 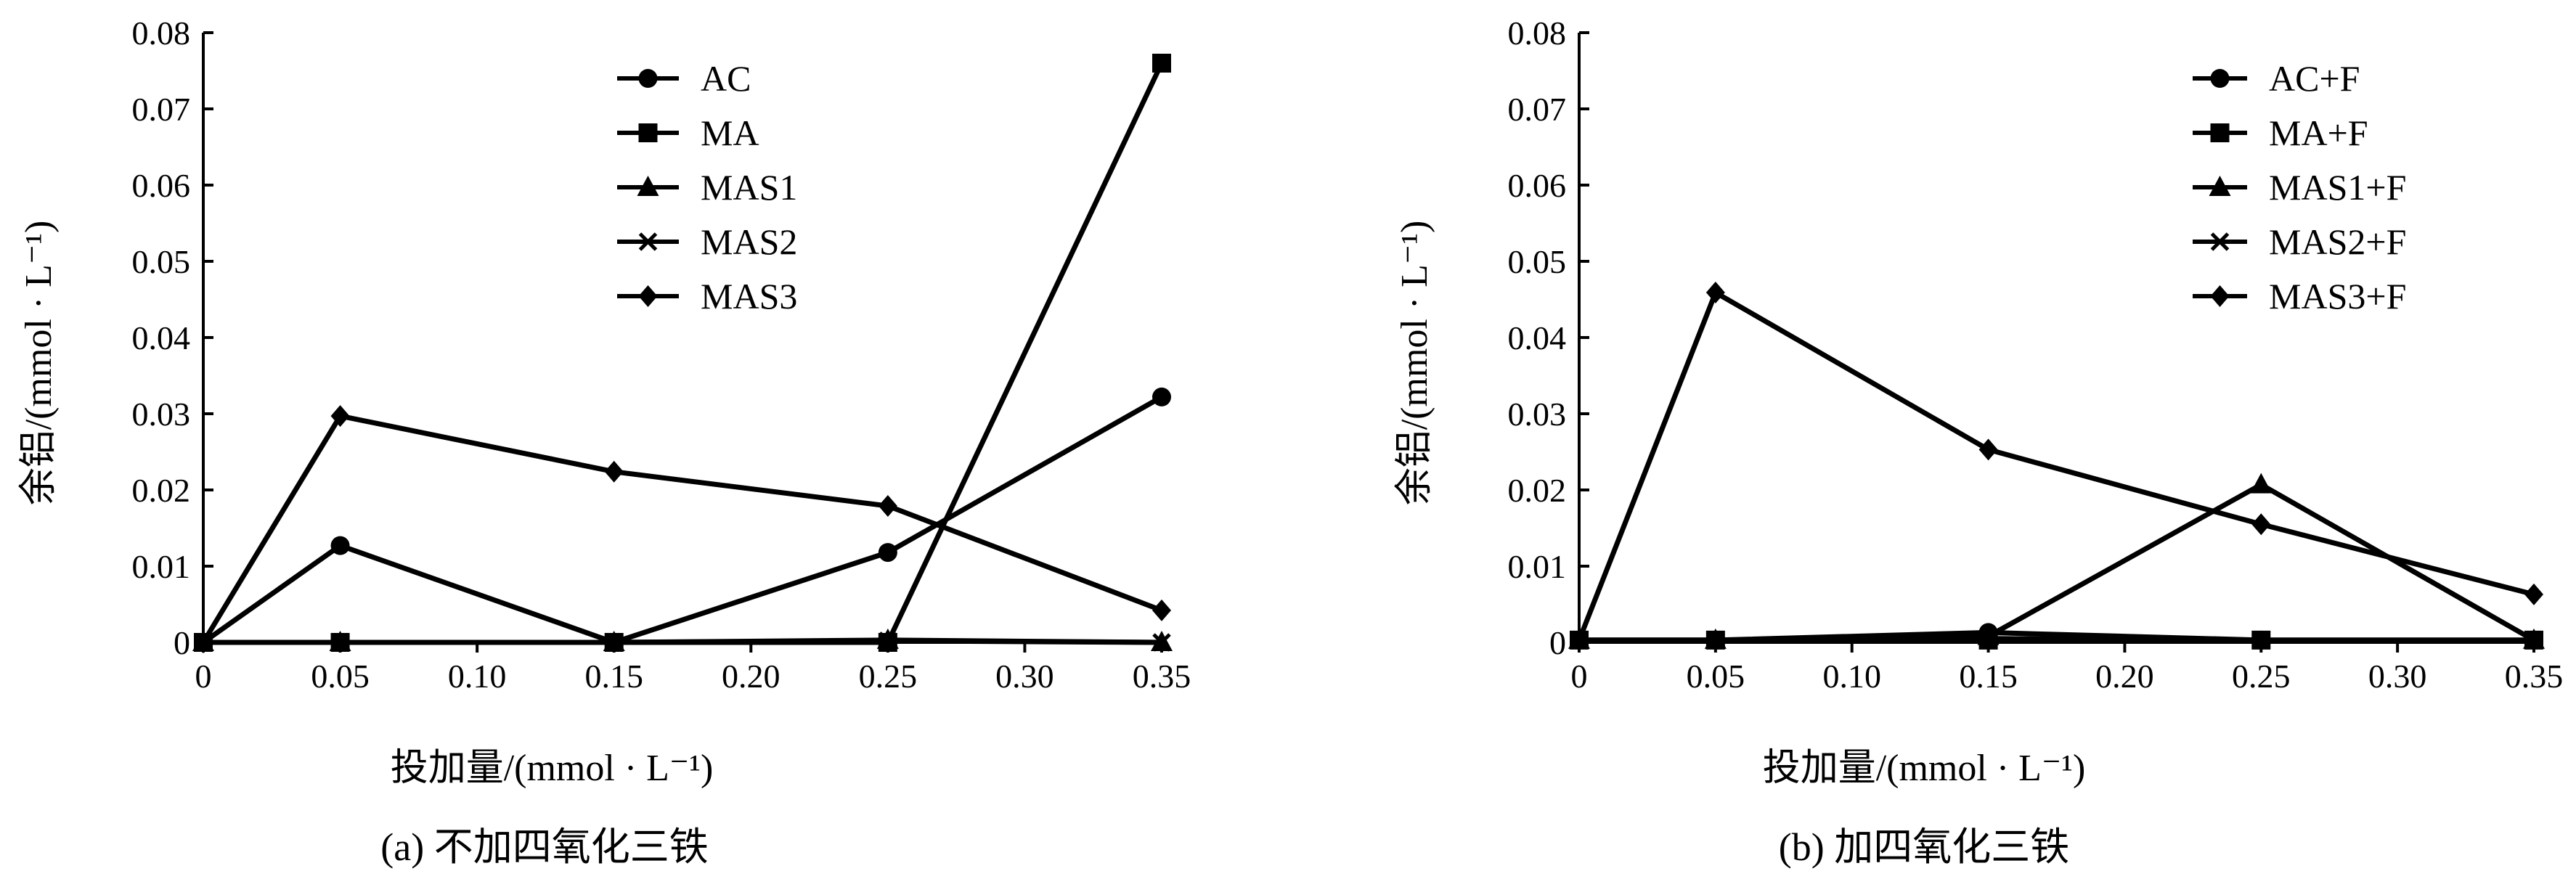 I want to click on legend-item-MAS2: MAS2, so click(x=707, y=242).